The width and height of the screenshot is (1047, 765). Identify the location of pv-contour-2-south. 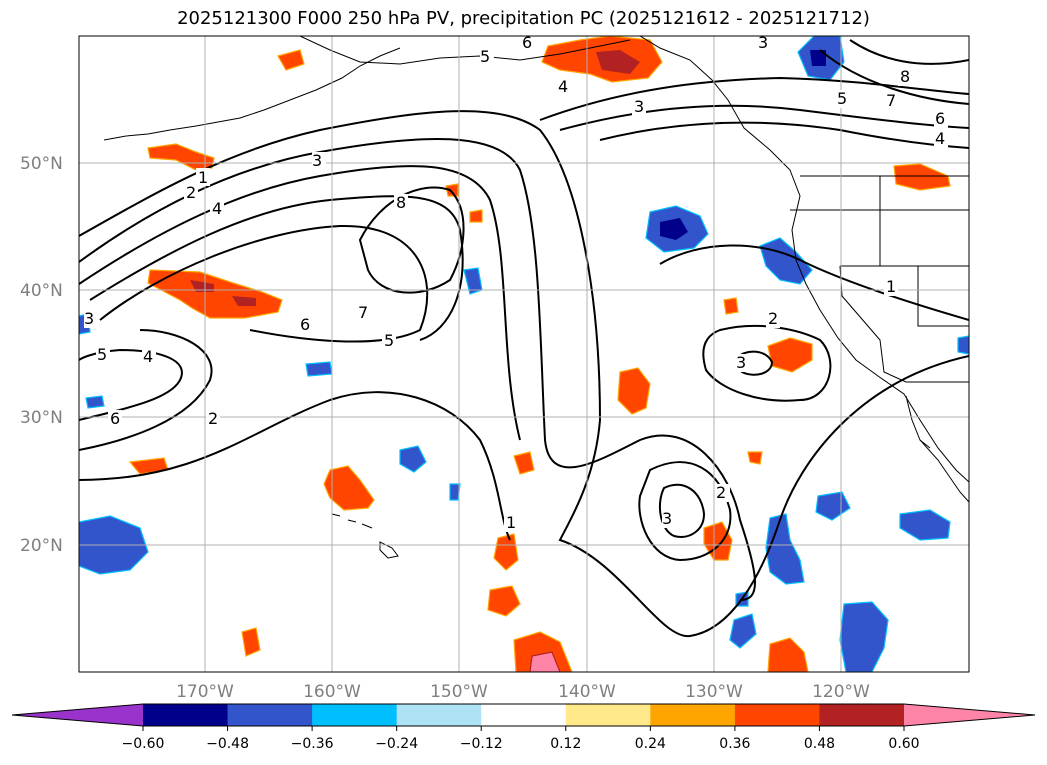
(685, 511).